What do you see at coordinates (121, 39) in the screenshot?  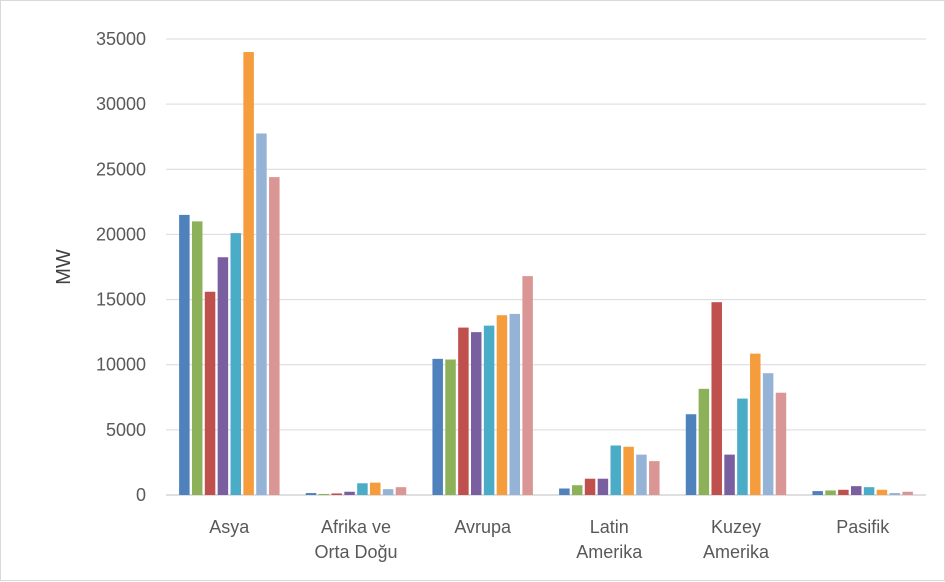 I see `y-tick-label: 35000` at bounding box center [121, 39].